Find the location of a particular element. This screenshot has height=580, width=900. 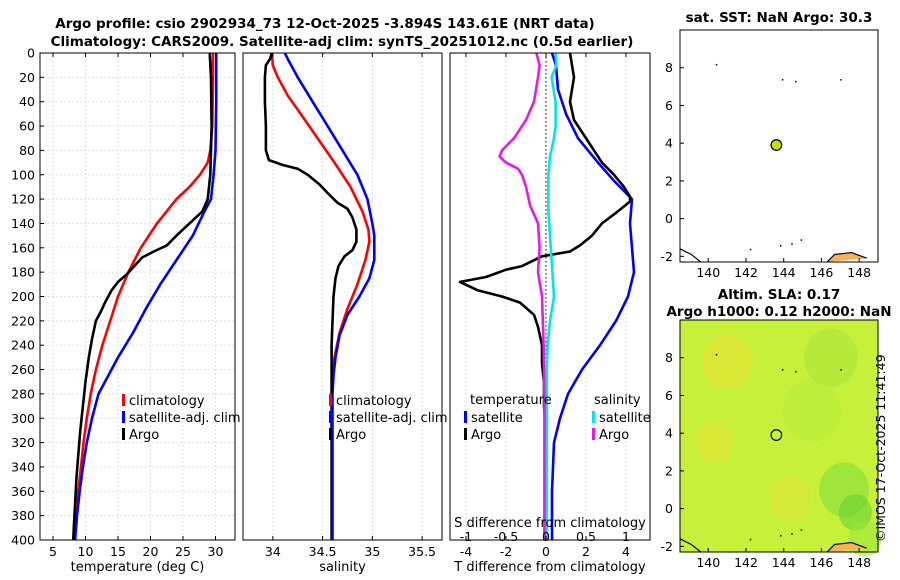

y-tick-label: 100 is located at coordinates (23, 174).